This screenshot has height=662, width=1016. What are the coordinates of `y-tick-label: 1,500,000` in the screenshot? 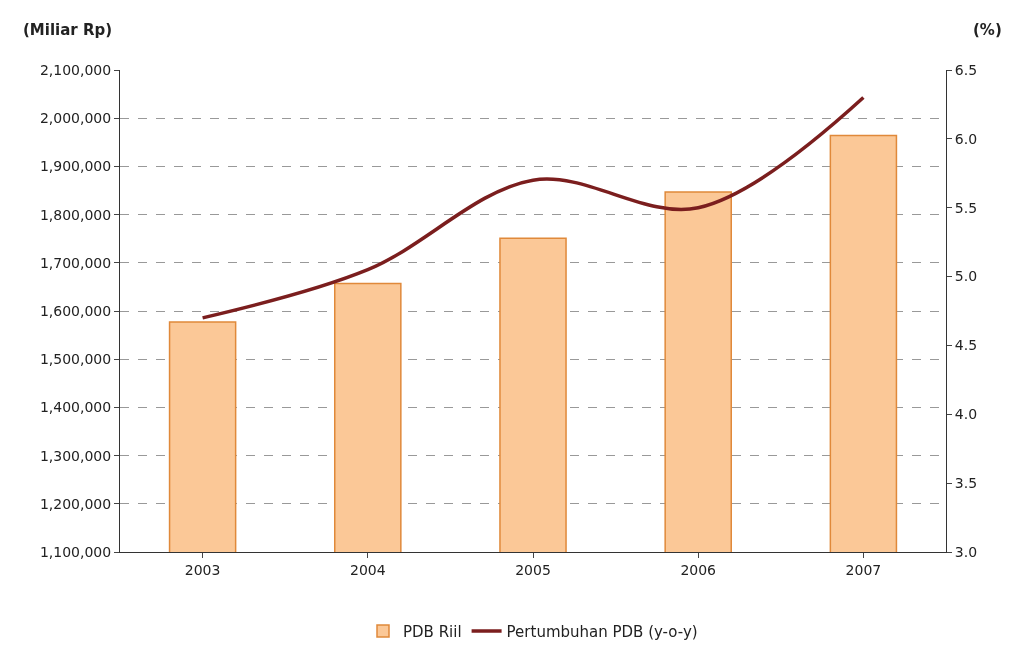 It's located at (75, 359).